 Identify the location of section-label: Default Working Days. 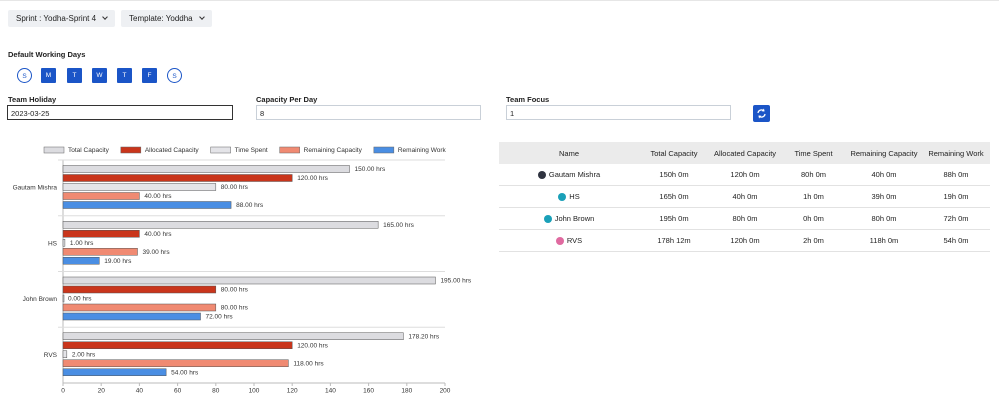
(47, 54).